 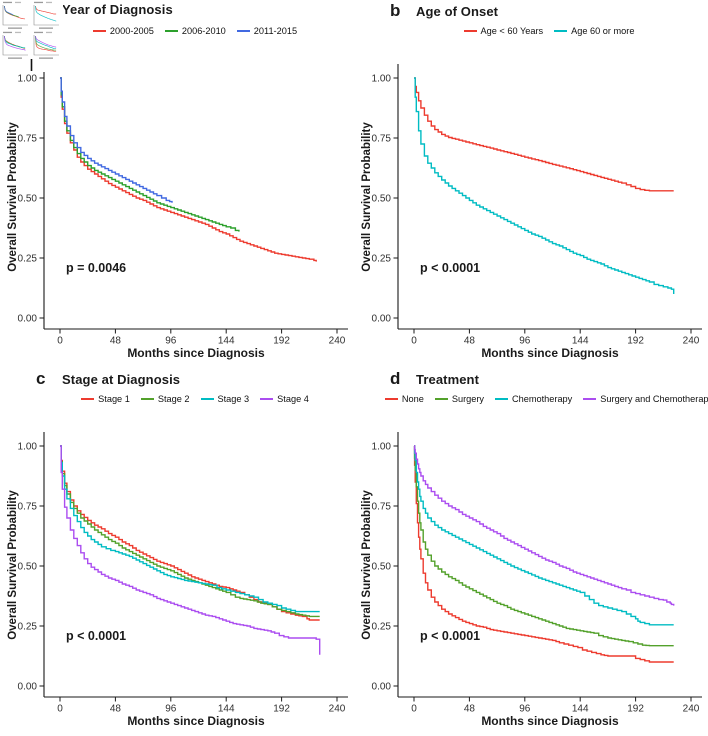 What do you see at coordinates (13, 197) in the screenshot?
I see `panel-a-ylabel: Overall Survival Probability` at bounding box center [13, 197].